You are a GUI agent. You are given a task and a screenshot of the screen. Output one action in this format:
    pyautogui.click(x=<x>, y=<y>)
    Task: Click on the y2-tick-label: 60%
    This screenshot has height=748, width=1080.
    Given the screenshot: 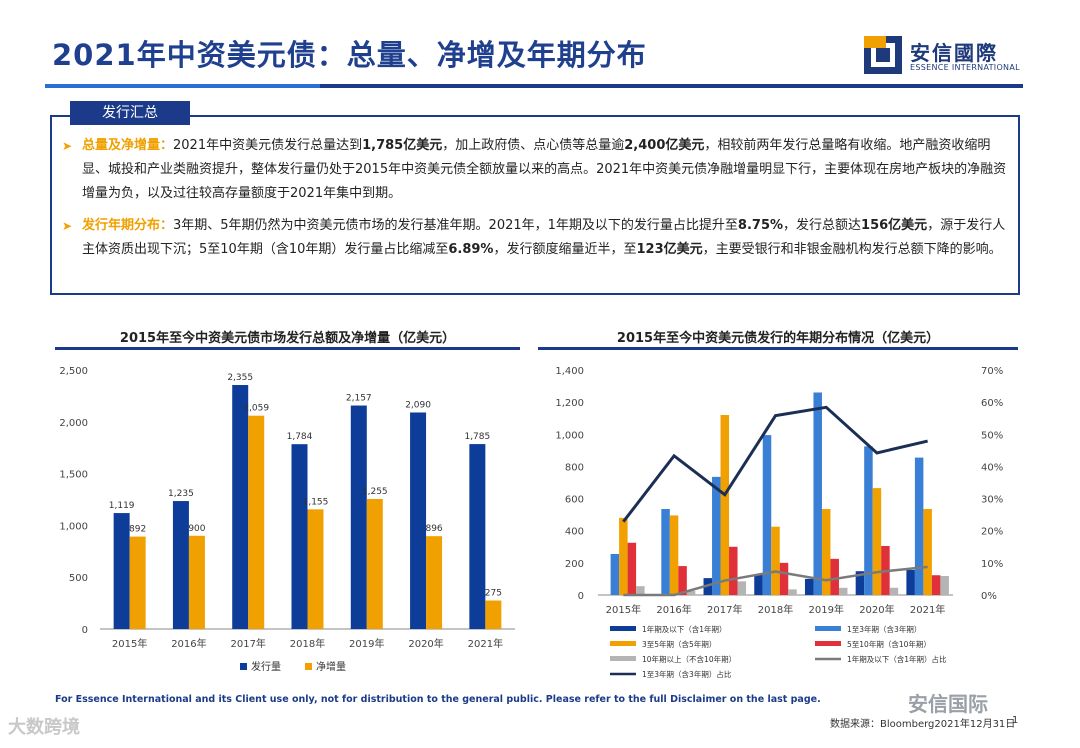 What is the action you would take?
    pyautogui.click(x=992, y=403)
    